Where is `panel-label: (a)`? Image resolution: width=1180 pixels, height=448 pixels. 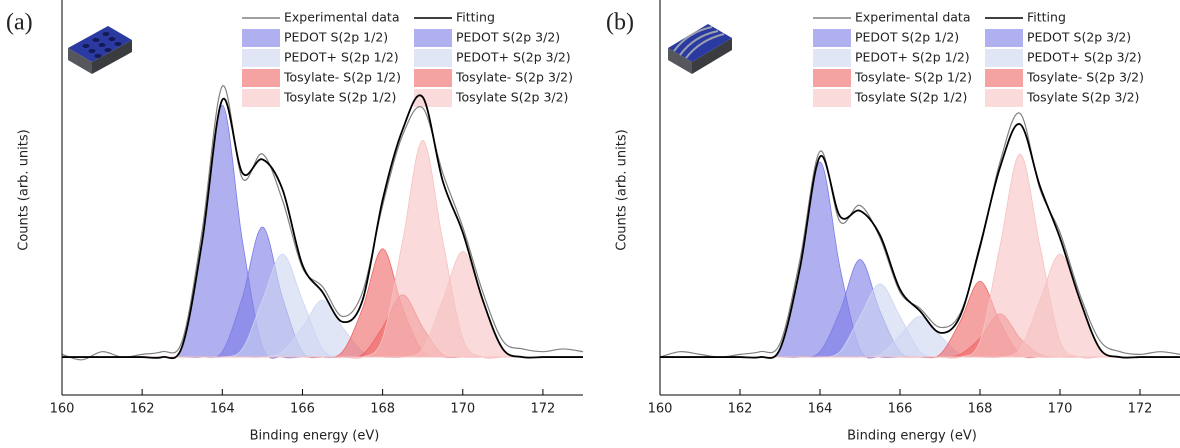 panel-label: (a) is located at coordinates (19, 23).